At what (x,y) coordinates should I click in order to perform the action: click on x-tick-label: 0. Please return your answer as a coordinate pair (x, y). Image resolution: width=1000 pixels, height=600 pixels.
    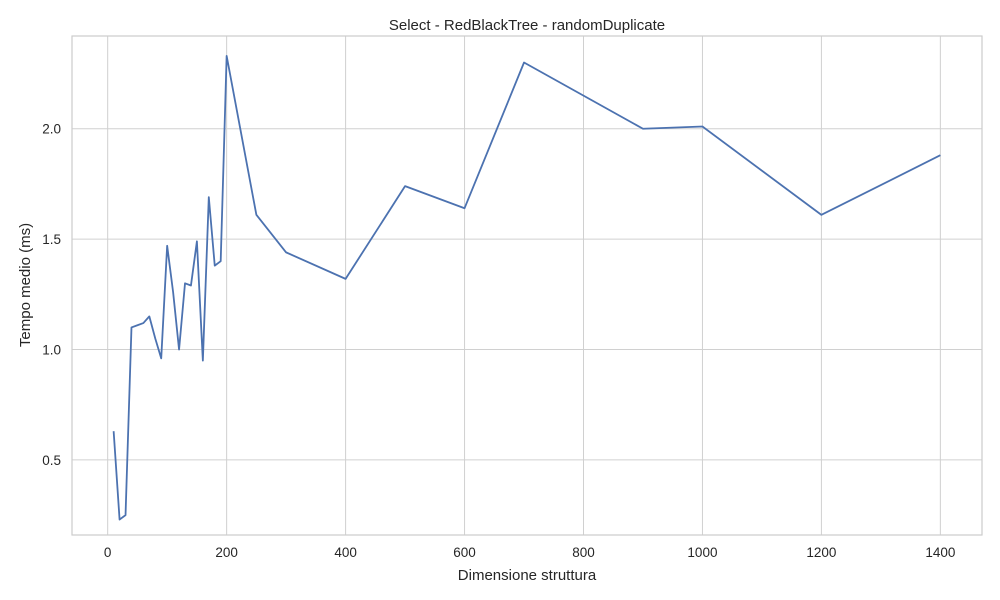
    Looking at the image, I should click on (108, 552).